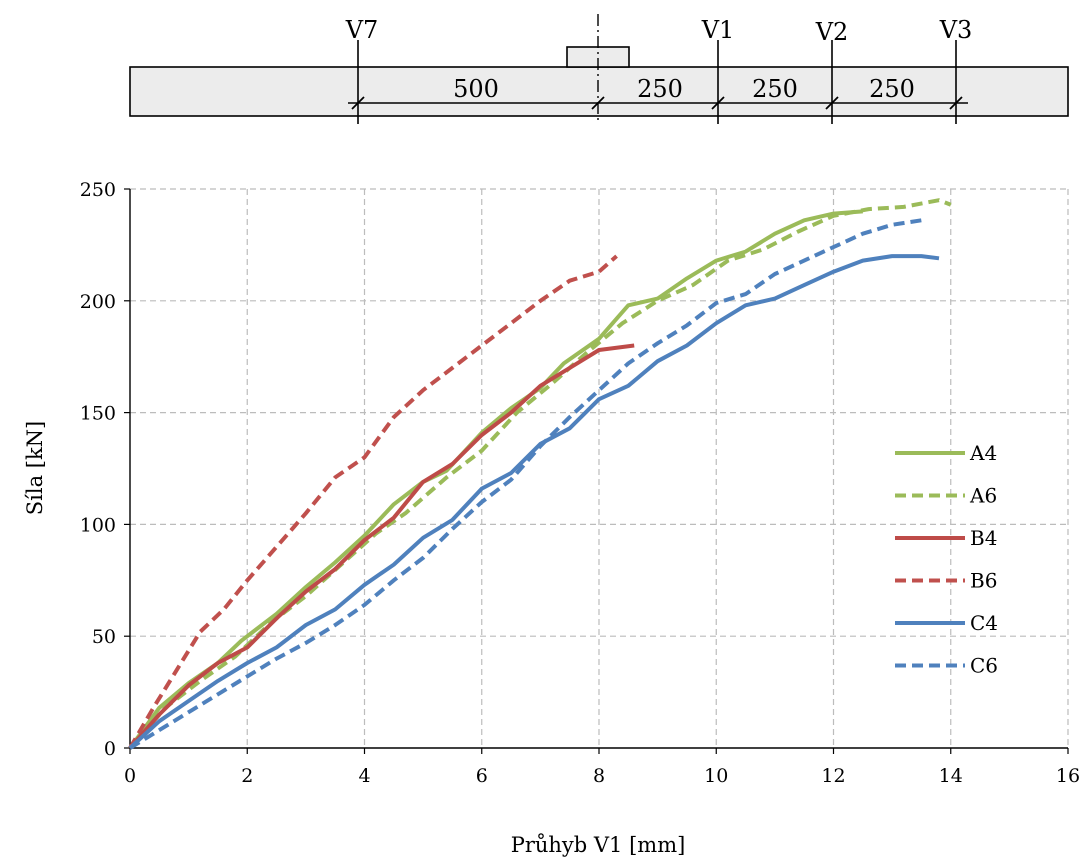  What do you see at coordinates (832, 32) in the screenshot?
I see `section-label-v2: V2` at bounding box center [832, 32].